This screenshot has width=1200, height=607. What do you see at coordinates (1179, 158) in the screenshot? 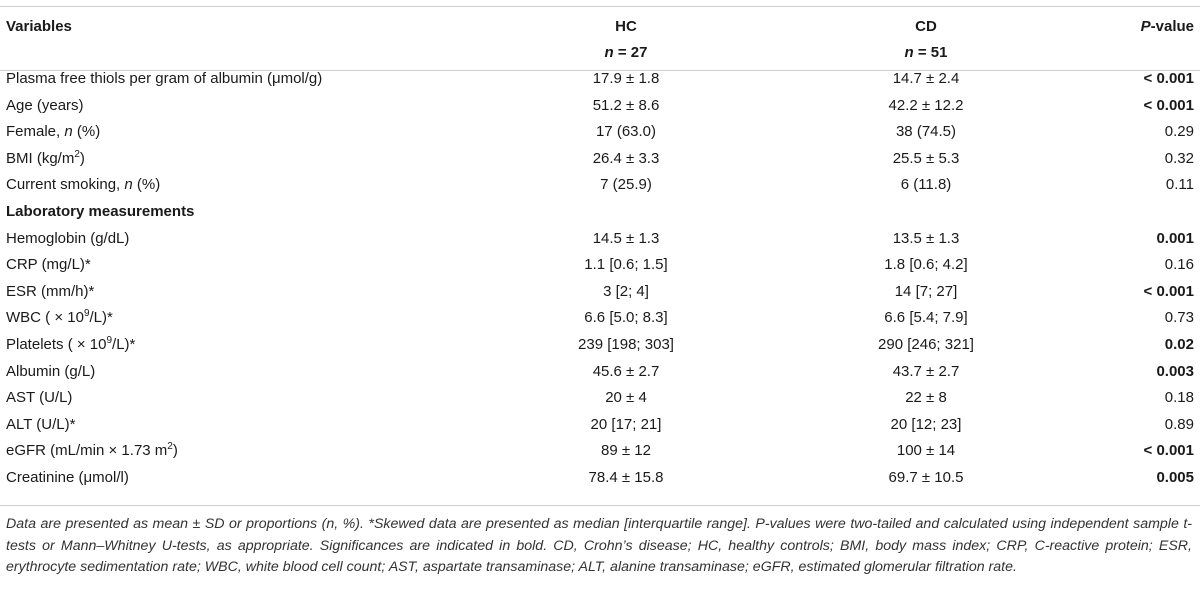
I see `cell-p-value: 0.32` at bounding box center [1179, 158].